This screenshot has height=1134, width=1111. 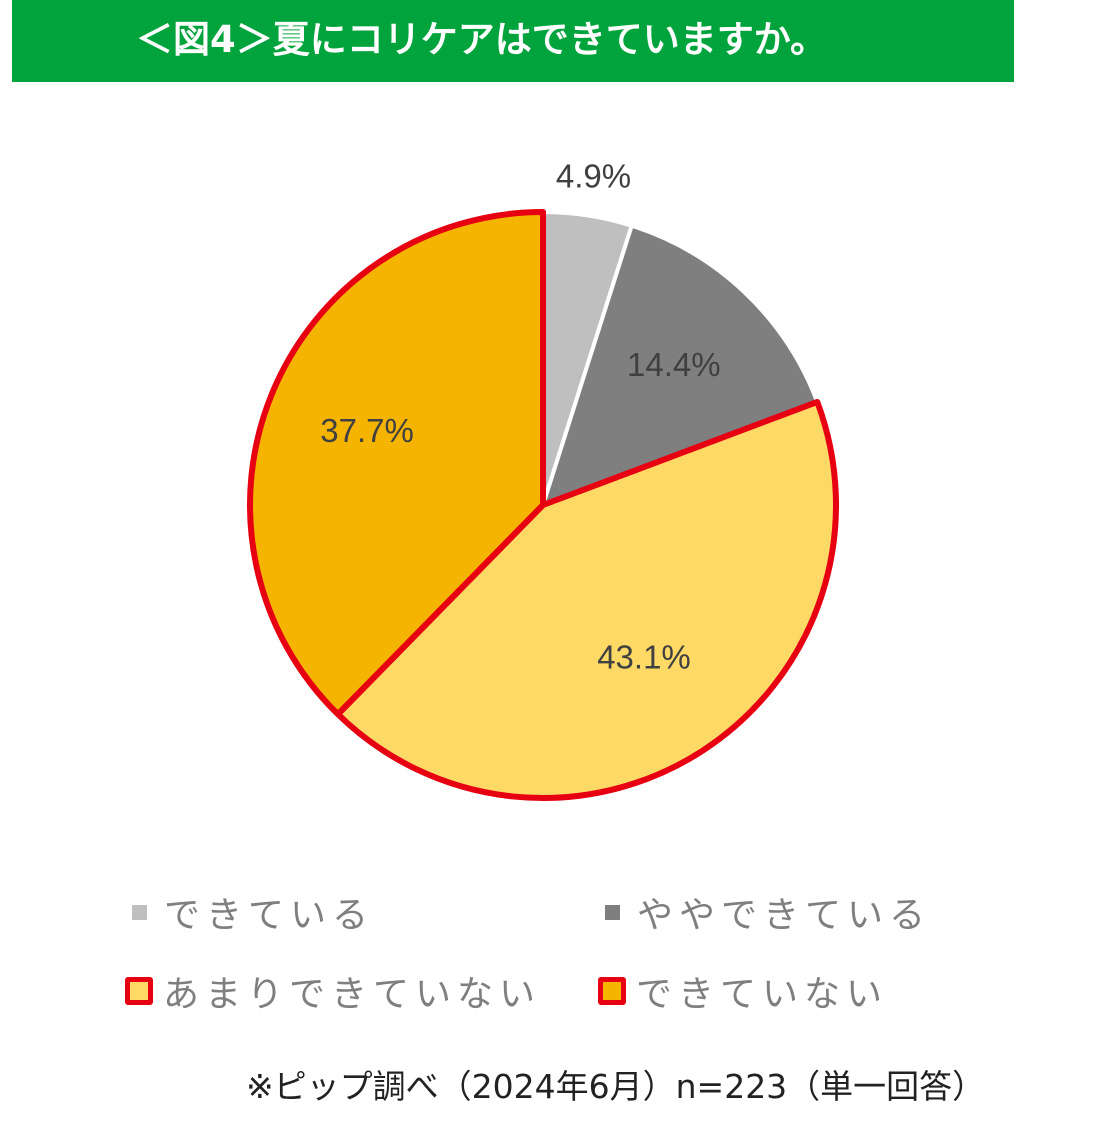 I want to click on legend-swatch-dekiteinai, so click(x=612, y=991).